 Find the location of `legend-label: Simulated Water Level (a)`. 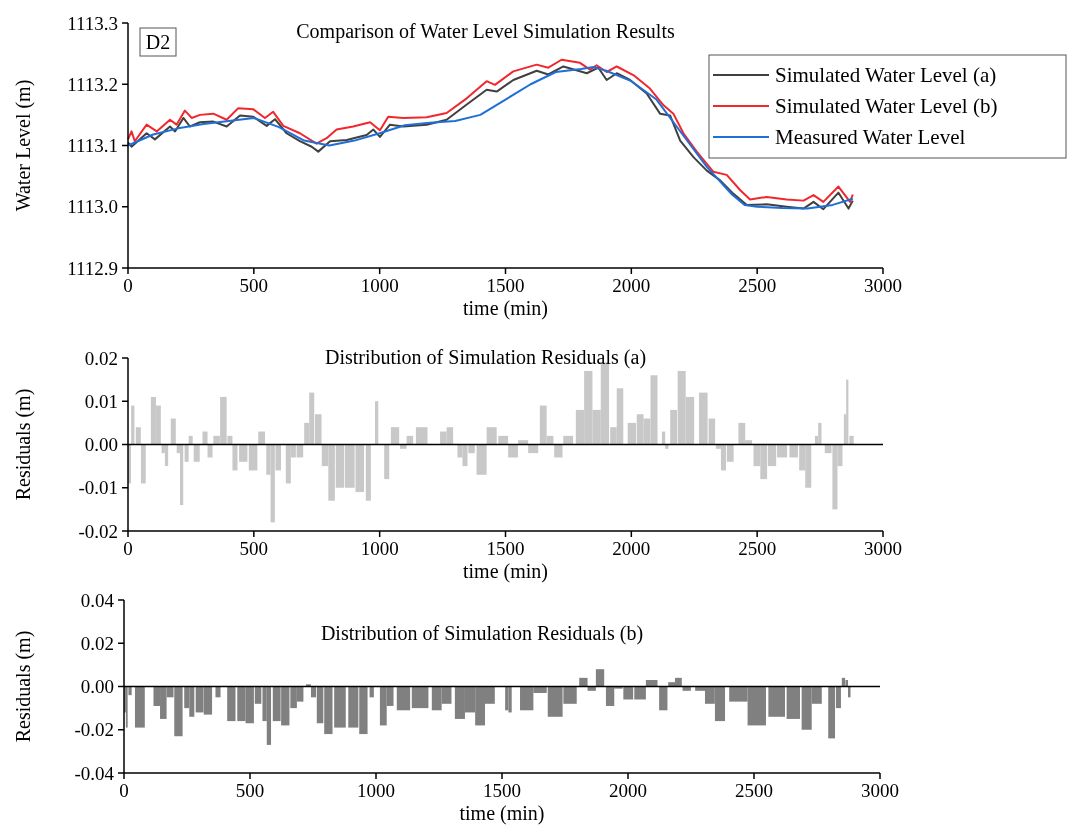

legend-label: Simulated Water Level (a) is located at coordinates (886, 75).